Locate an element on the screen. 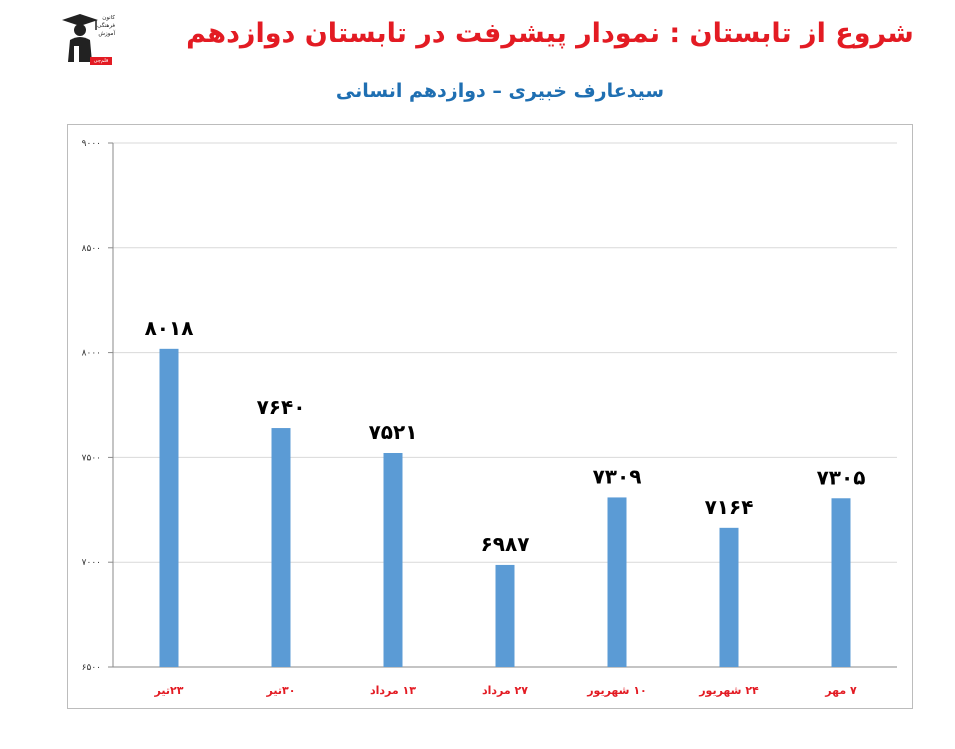  logo-line: آموزش is located at coordinates (106, 34).